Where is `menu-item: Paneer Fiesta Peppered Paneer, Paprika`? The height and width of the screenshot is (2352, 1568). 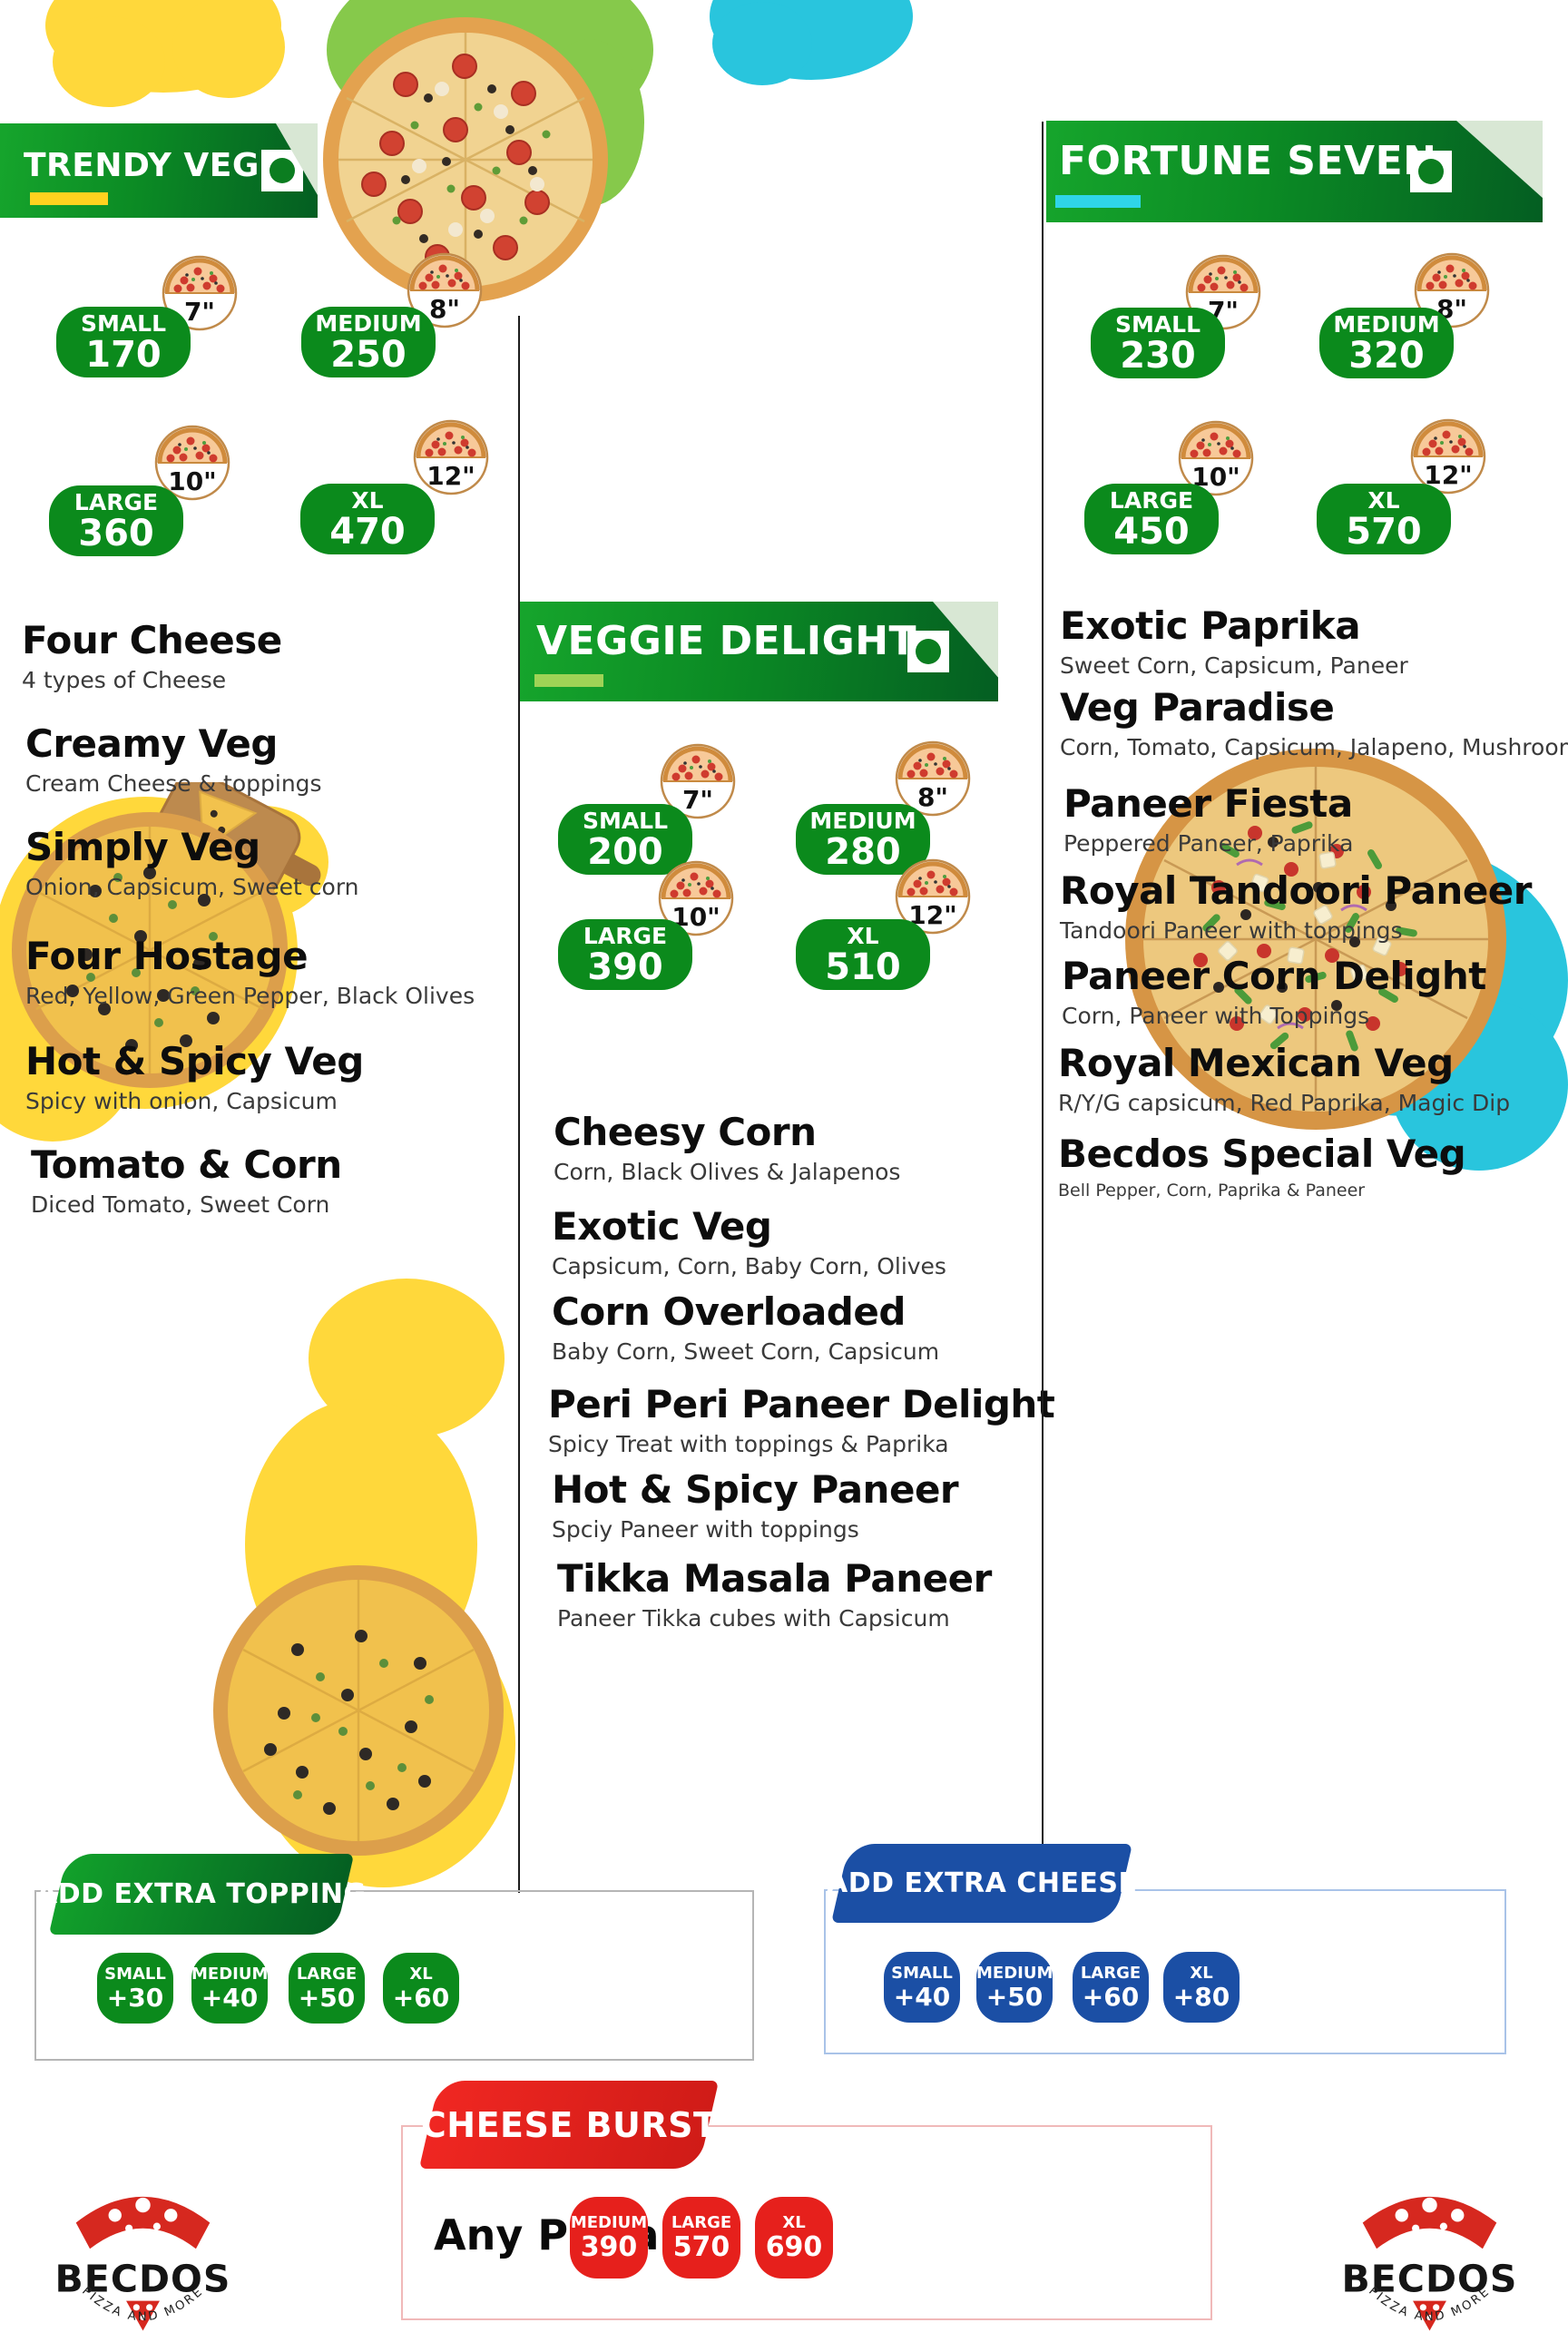 menu-item: Paneer Fiesta Peppered Paneer, Paprika is located at coordinates (1208, 819).